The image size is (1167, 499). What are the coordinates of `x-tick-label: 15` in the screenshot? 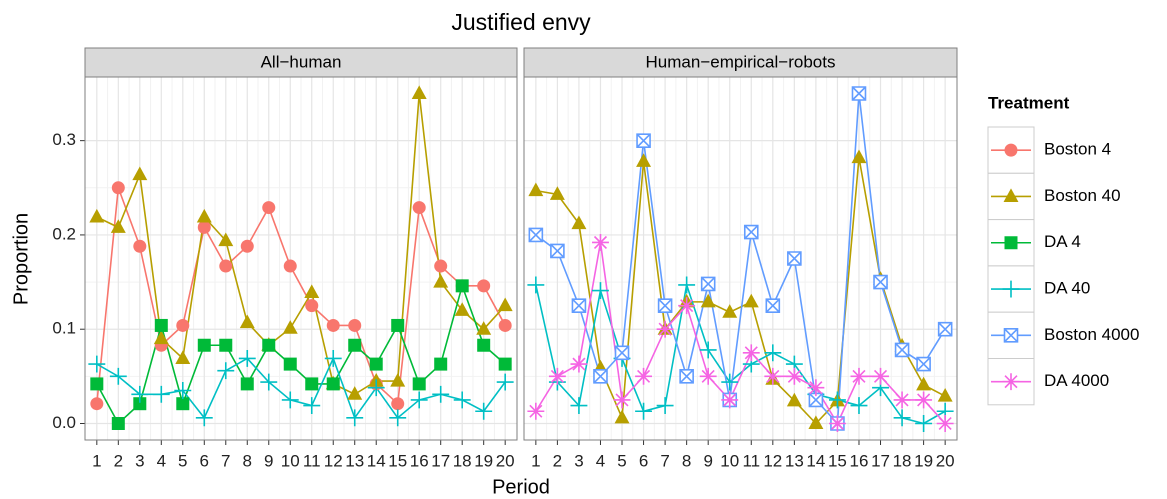 It's located at (397, 460).